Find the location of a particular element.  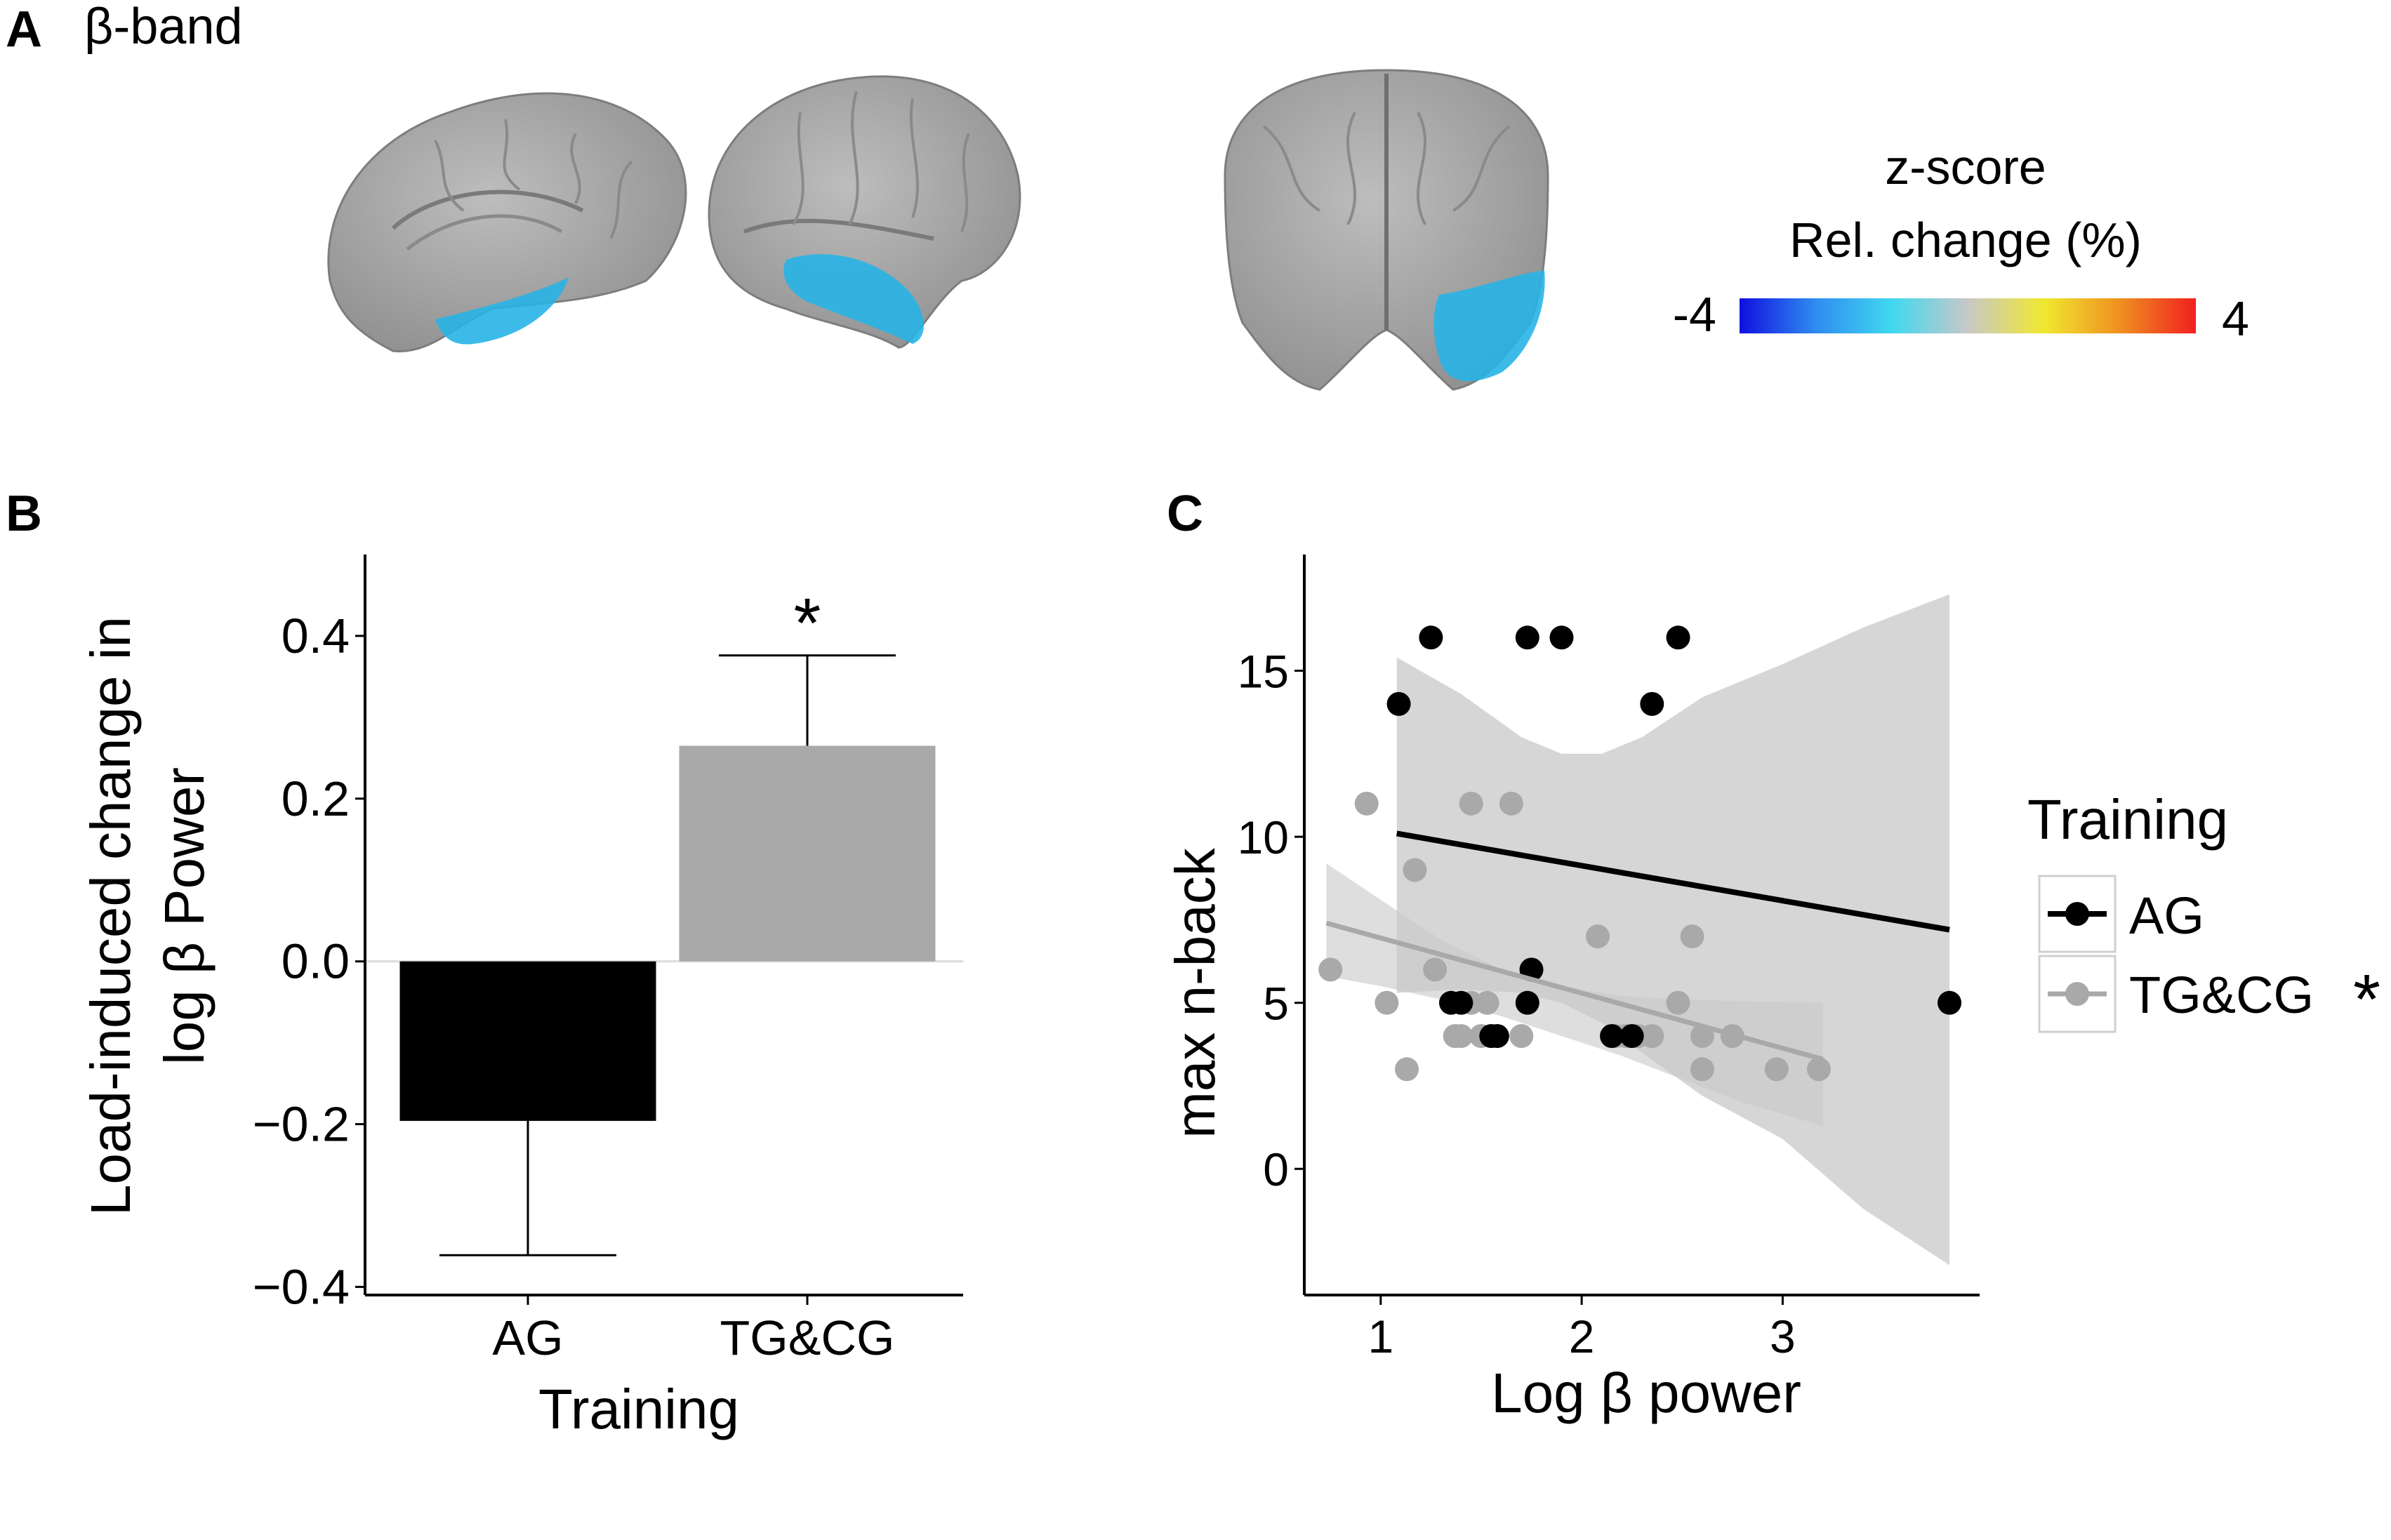

y-tick-label: 0 is located at coordinates (1276, 1169).